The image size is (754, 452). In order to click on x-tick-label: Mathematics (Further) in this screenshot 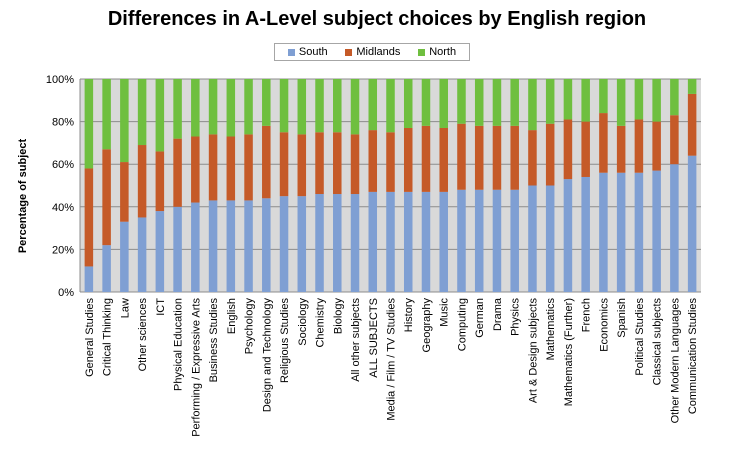, I will do `click(569, 352)`.